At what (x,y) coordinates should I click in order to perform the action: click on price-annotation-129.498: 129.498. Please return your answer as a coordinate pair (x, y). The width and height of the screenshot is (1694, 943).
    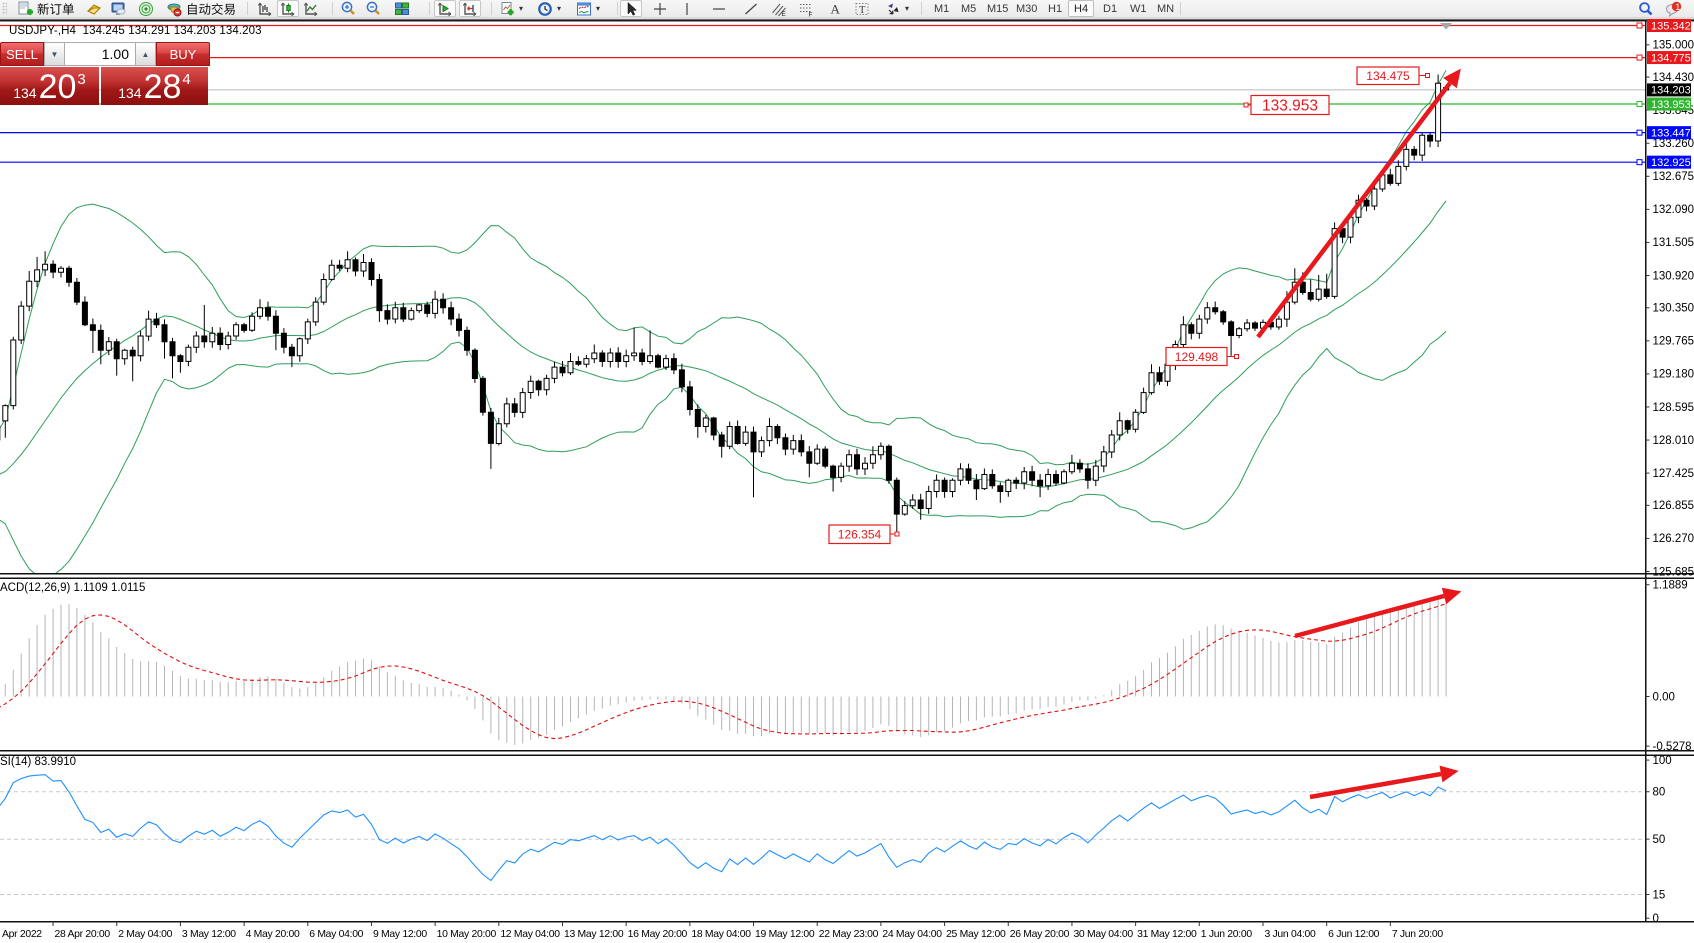
    Looking at the image, I should click on (1202, 356).